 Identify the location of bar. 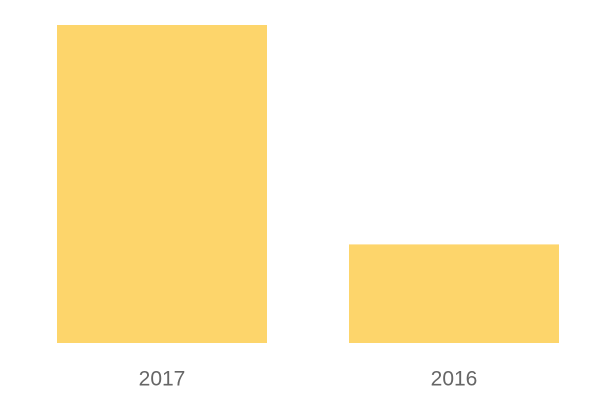
(454, 293).